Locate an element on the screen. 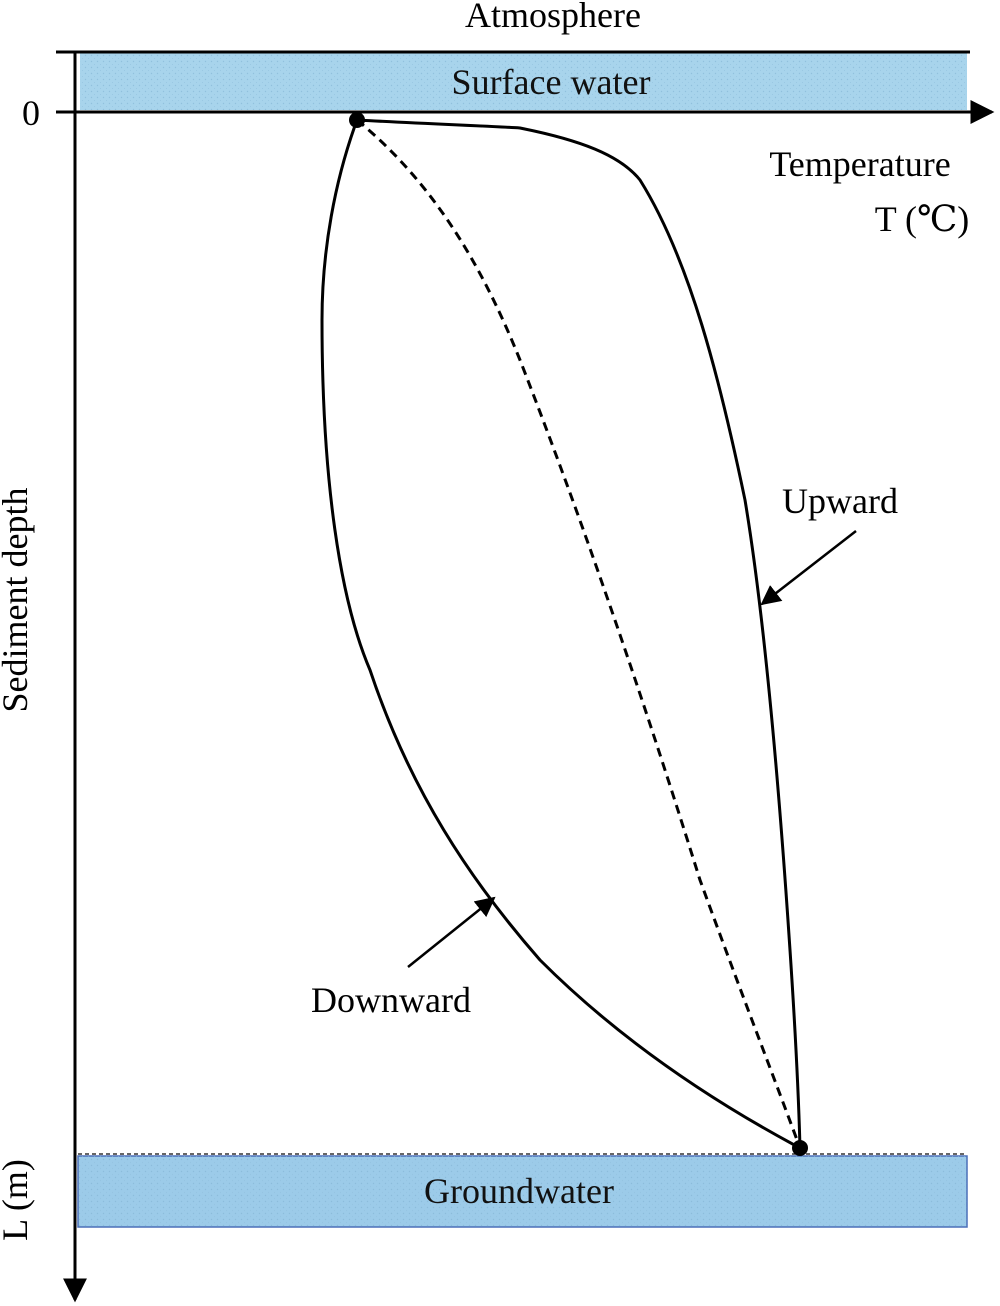 The height and width of the screenshot is (1306, 1000). surface-water-texture is located at coordinates (523, 81).